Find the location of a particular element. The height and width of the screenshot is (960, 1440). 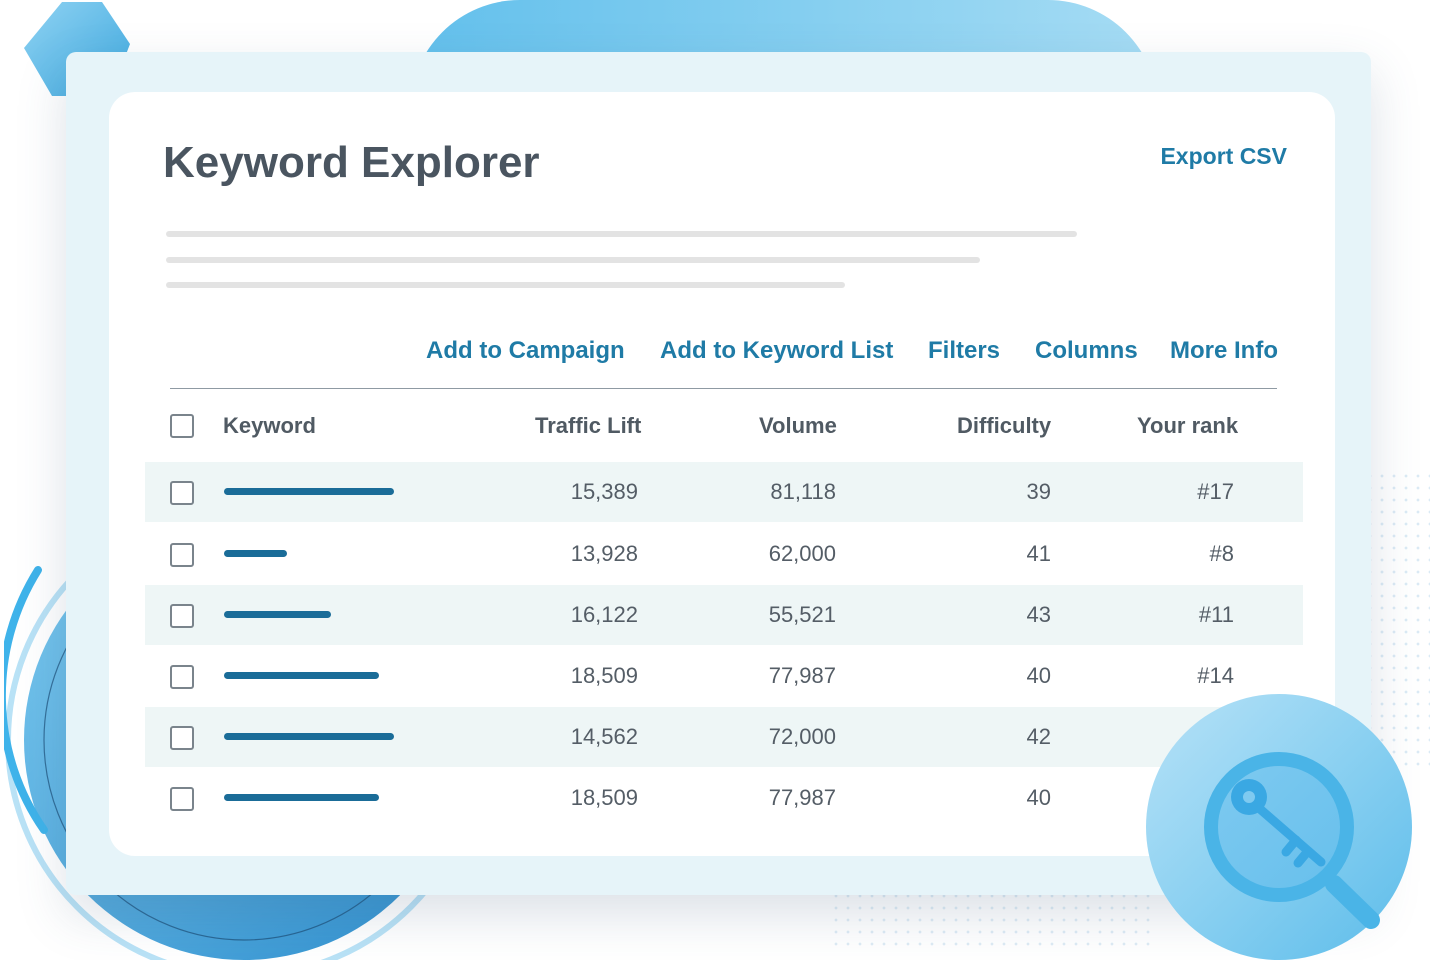

decorative-dots-bottom is located at coordinates (990, 920).